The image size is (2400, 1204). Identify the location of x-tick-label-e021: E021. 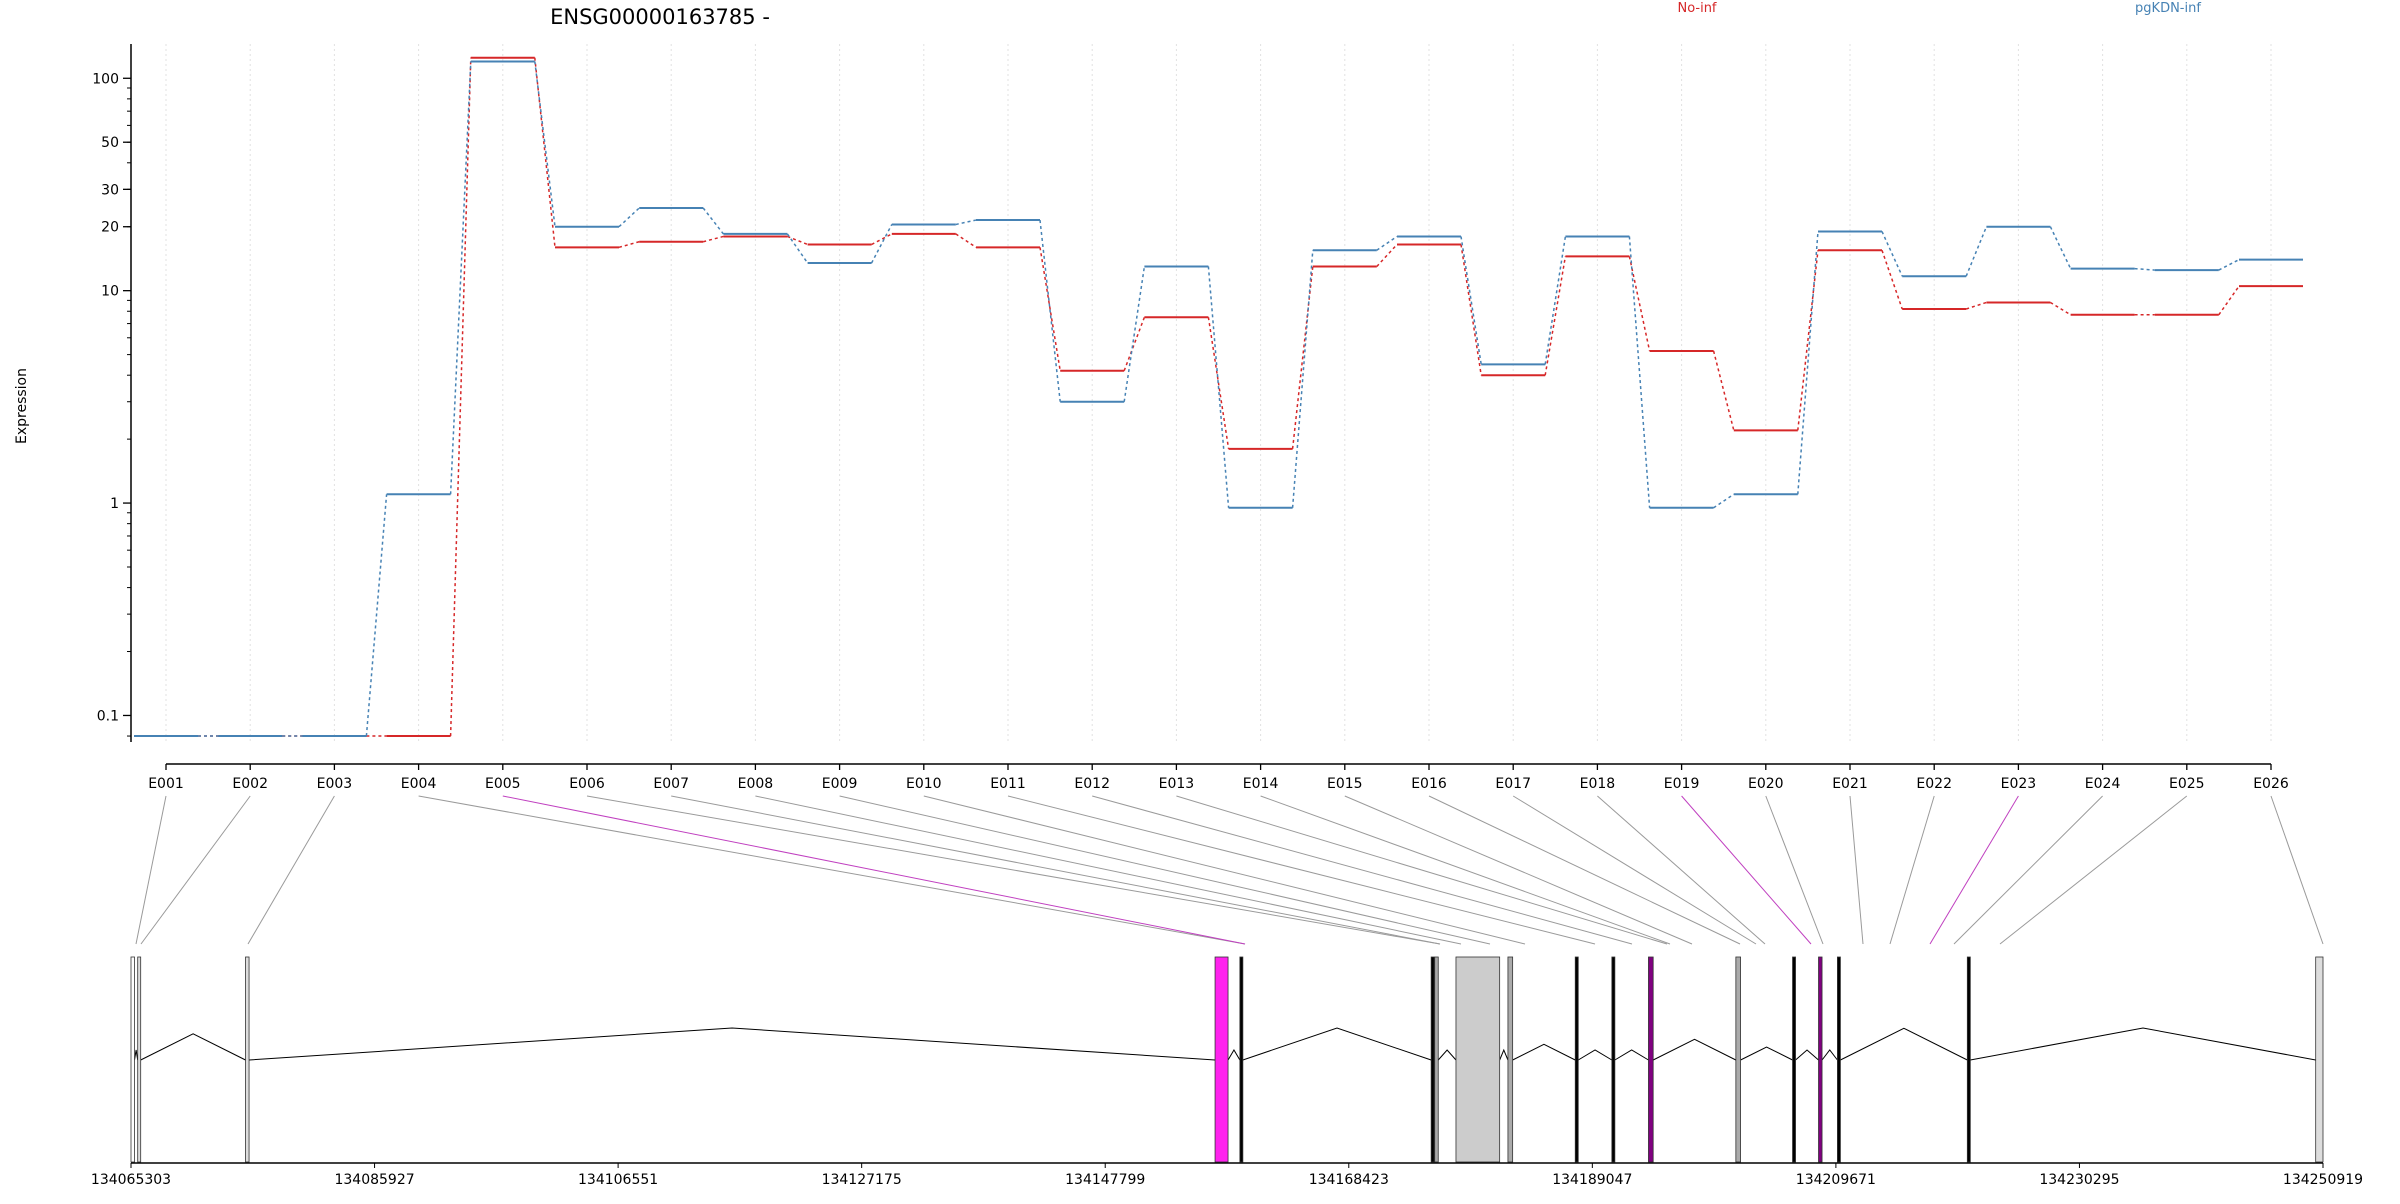
(1850, 784).